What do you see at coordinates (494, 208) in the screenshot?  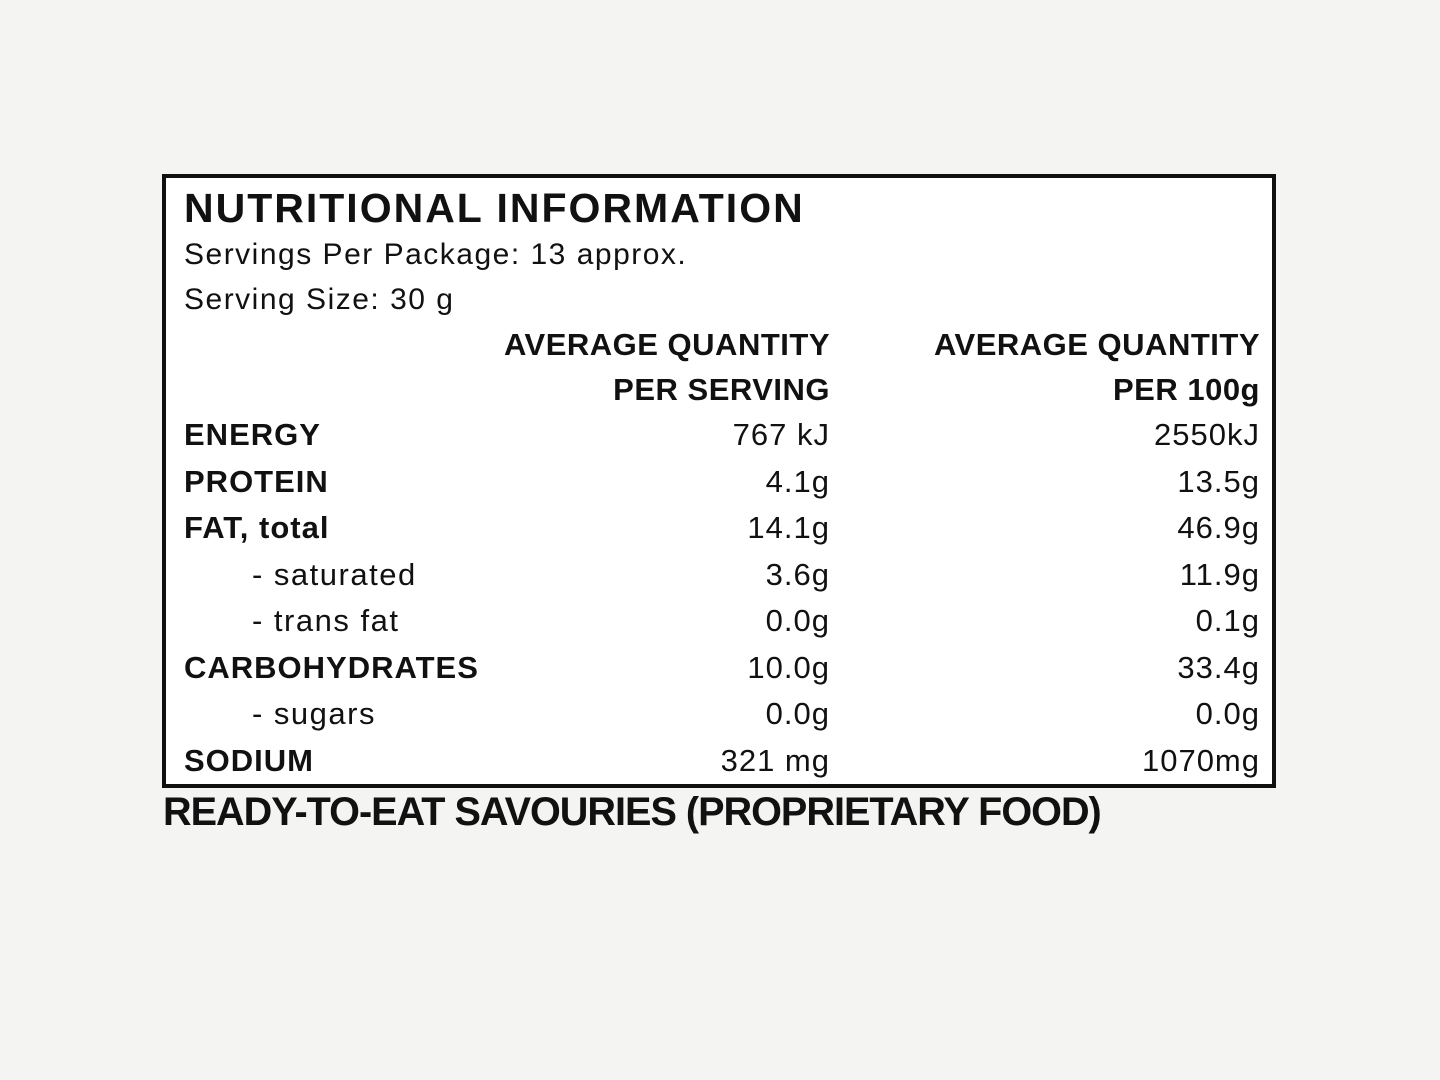 I see `nutrition-label-title: NUTRITIONAL INFORMATION` at bounding box center [494, 208].